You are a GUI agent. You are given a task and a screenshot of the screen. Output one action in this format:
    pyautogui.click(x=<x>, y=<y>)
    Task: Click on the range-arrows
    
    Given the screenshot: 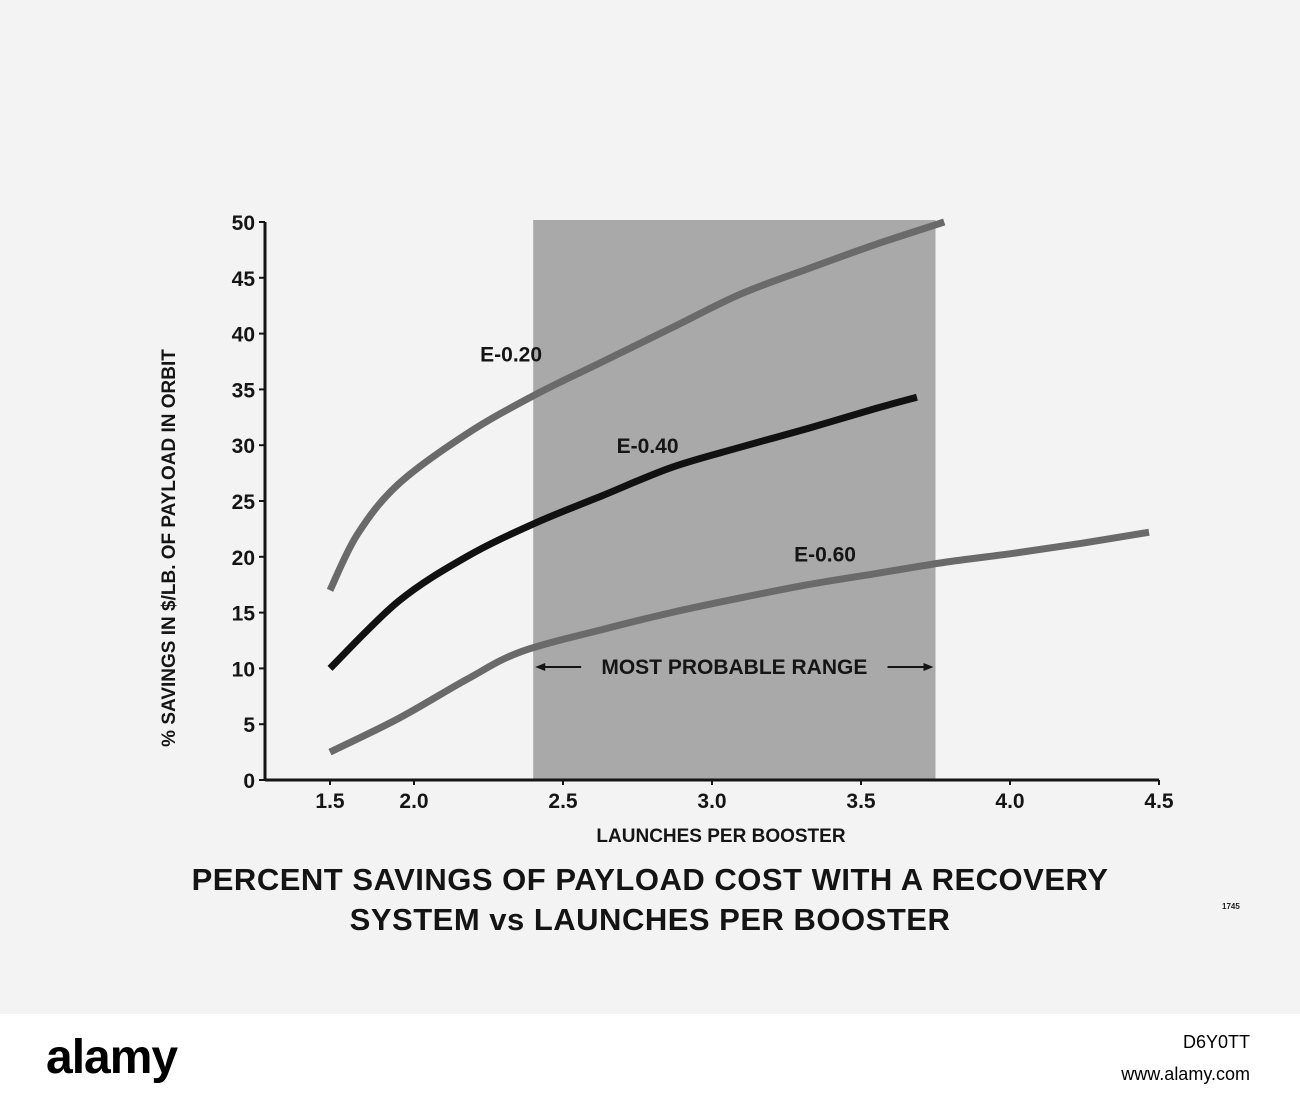 What is the action you would take?
    pyautogui.click(x=734, y=666)
    